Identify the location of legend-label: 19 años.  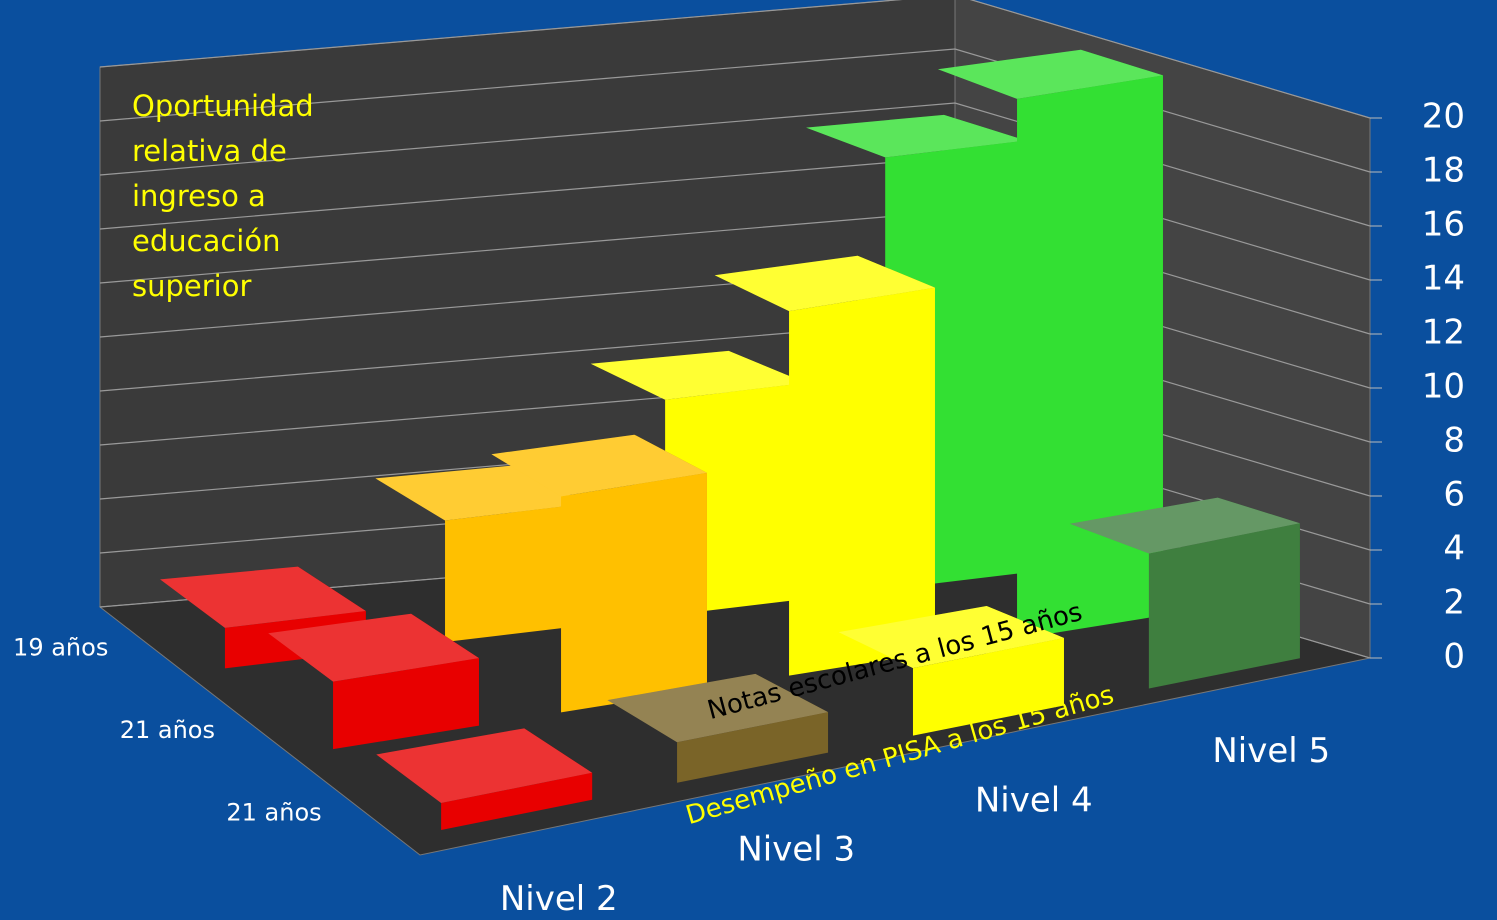
(60, 647).